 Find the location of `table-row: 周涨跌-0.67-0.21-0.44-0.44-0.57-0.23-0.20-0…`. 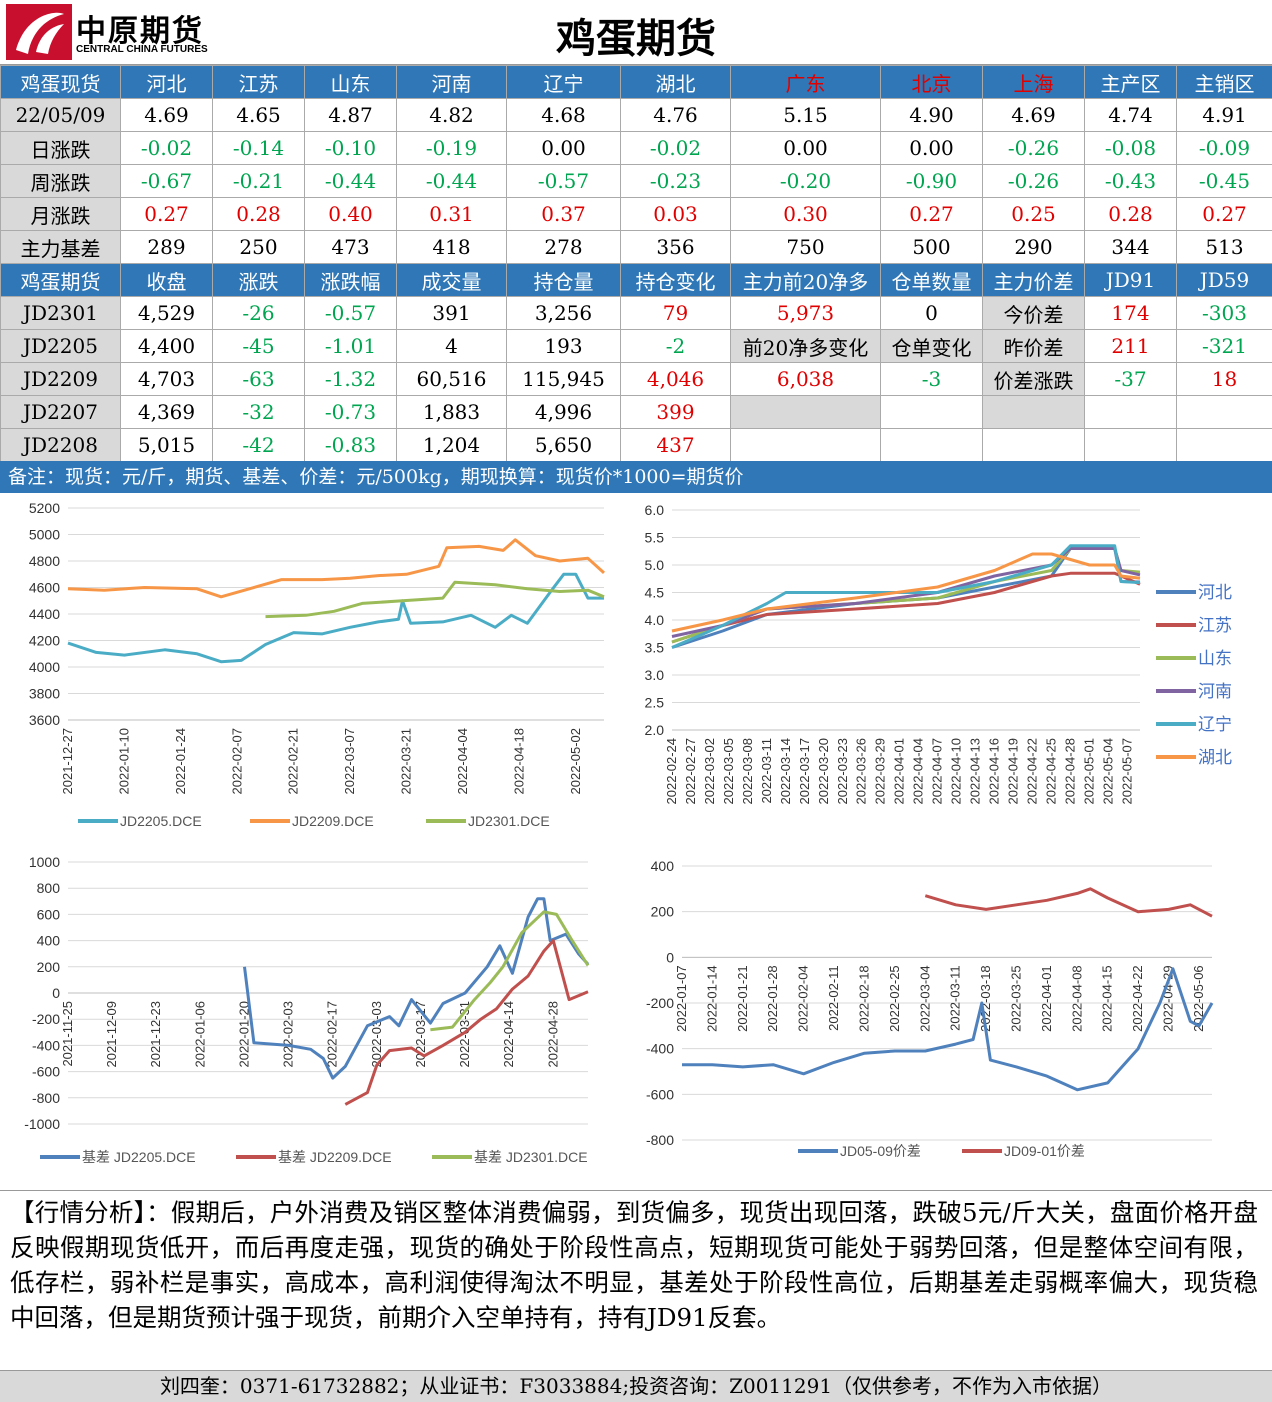

table-row: 周涨跌-0.67-0.21-0.44-0.44-0.57-0.23-0.20-0… is located at coordinates (636, 181).